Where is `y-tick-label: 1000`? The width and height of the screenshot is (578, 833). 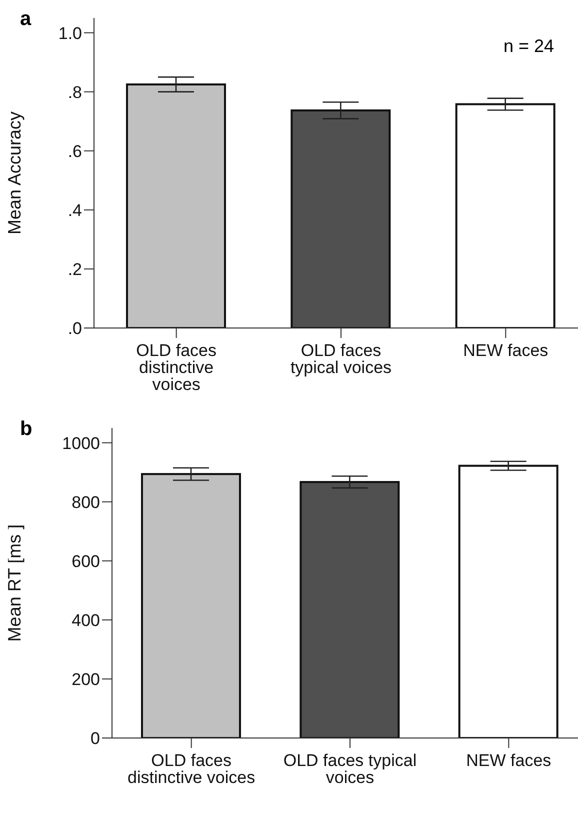
y-tick-label: 1000 is located at coordinates (81, 443).